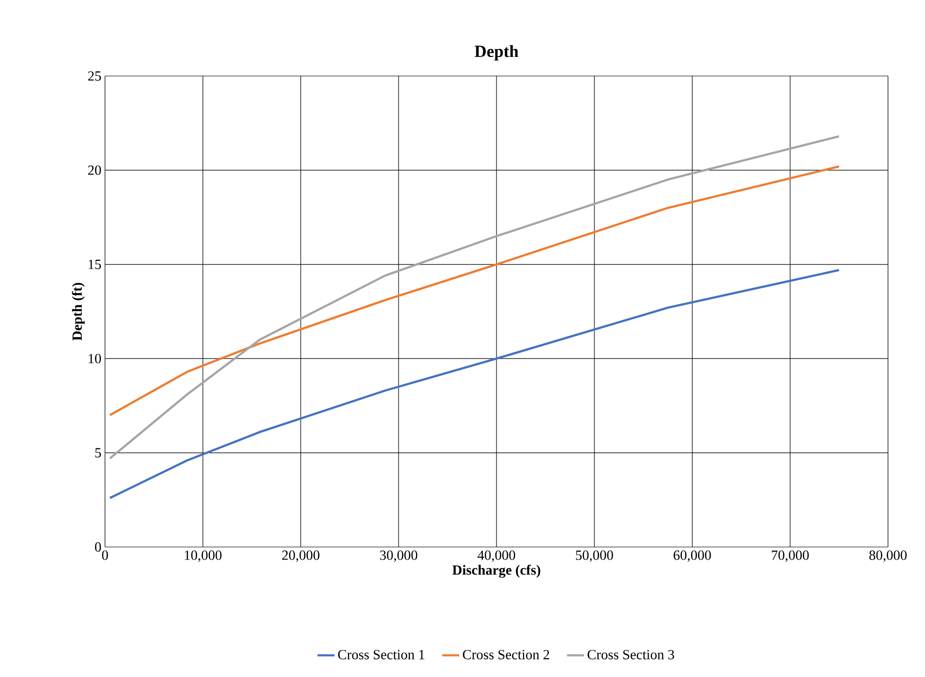 The image size is (925, 677). I want to click on y-tick-label: 15, so click(94, 265).